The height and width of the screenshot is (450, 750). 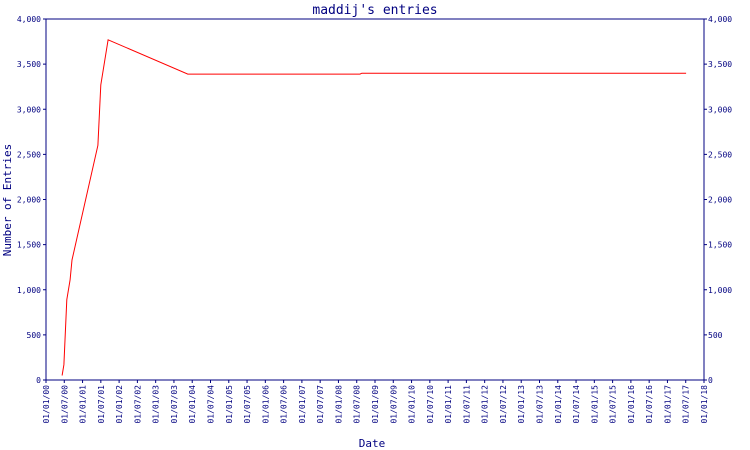 I want to click on y-tick-label-right: 500, so click(x=715, y=335).